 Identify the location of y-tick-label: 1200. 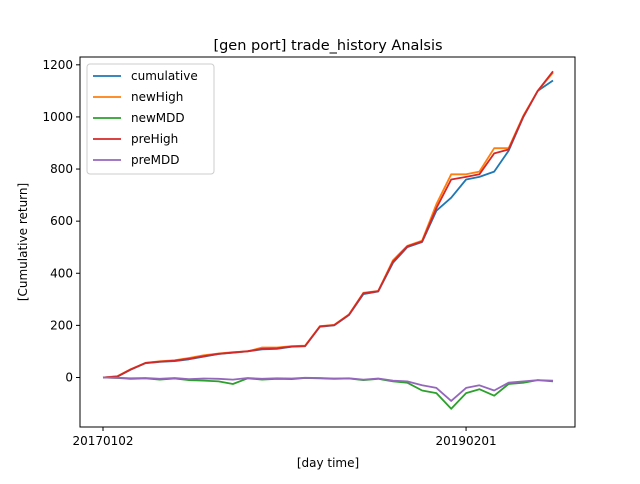
(57, 65).